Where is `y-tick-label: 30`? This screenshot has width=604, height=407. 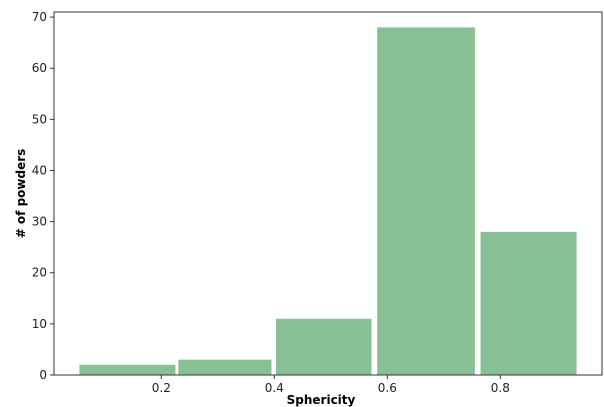 y-tick-label: 30 is located at coordinates (39, 222).